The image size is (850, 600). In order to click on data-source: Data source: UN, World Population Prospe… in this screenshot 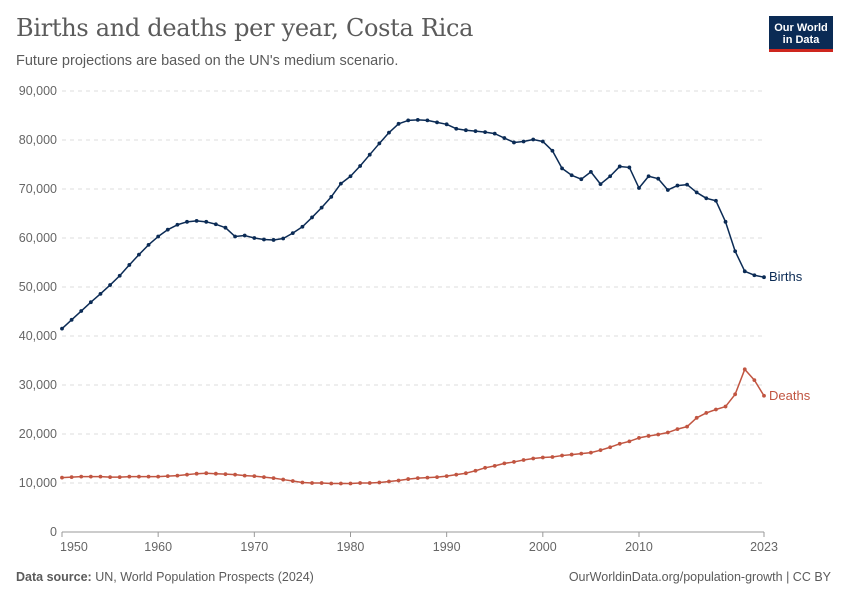, I will do `click(165, 577)`.